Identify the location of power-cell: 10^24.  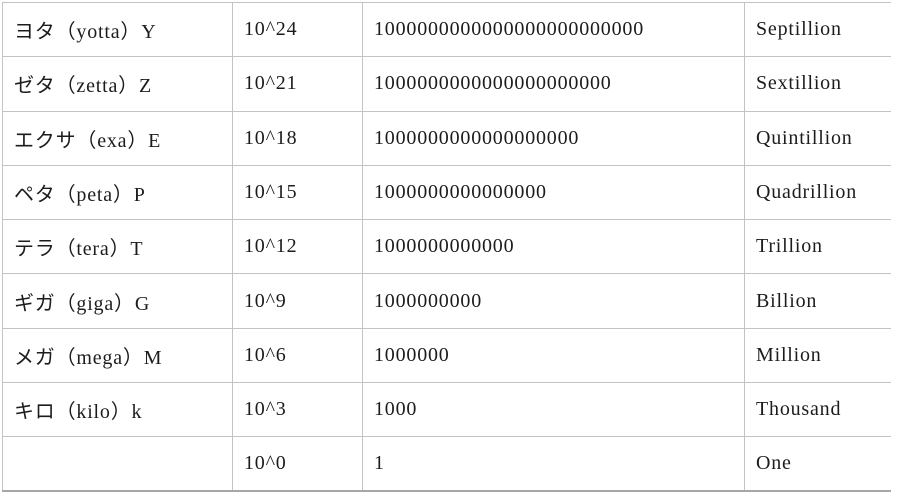
(297, 29).